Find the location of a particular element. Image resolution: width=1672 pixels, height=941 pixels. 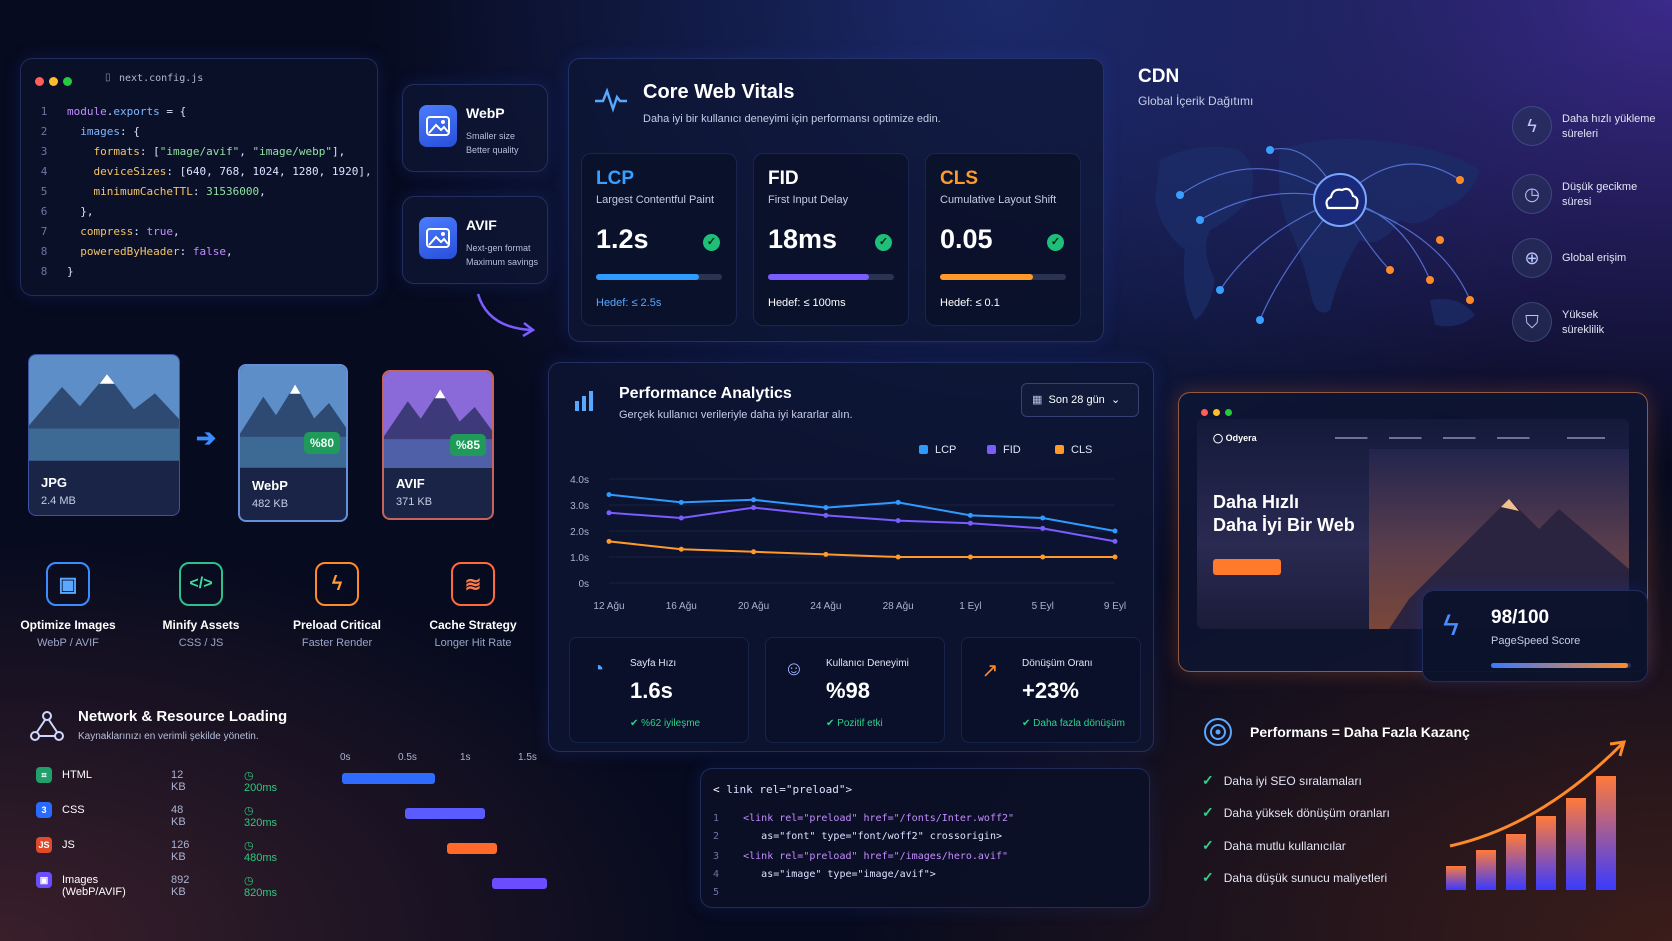

step-preload-critical: ϟ Preload Critical Faster Render is located at coordinates (337, 605).